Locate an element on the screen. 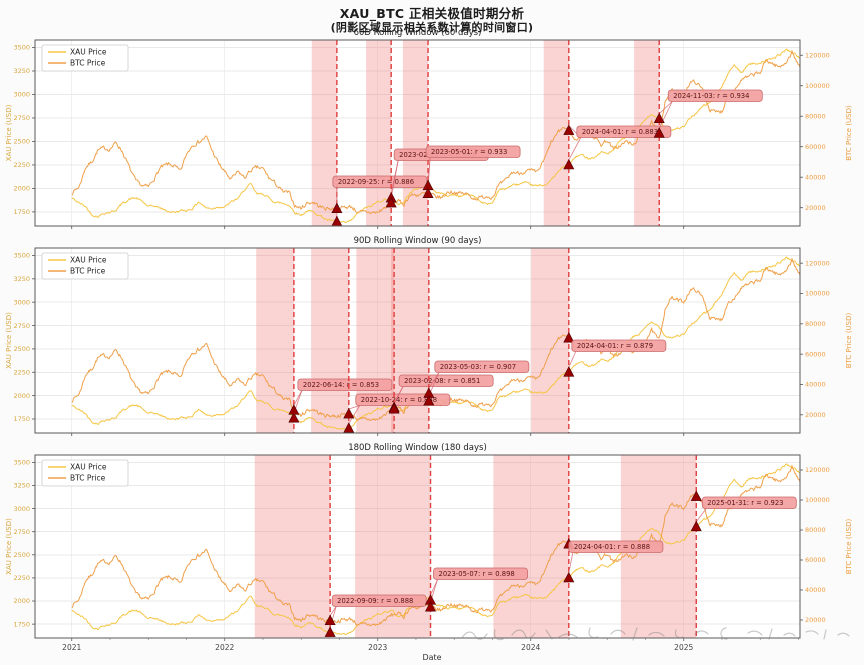  extreme-annotation: 2023-05-07: r = 0.898 is located at coordinates (480, 573).